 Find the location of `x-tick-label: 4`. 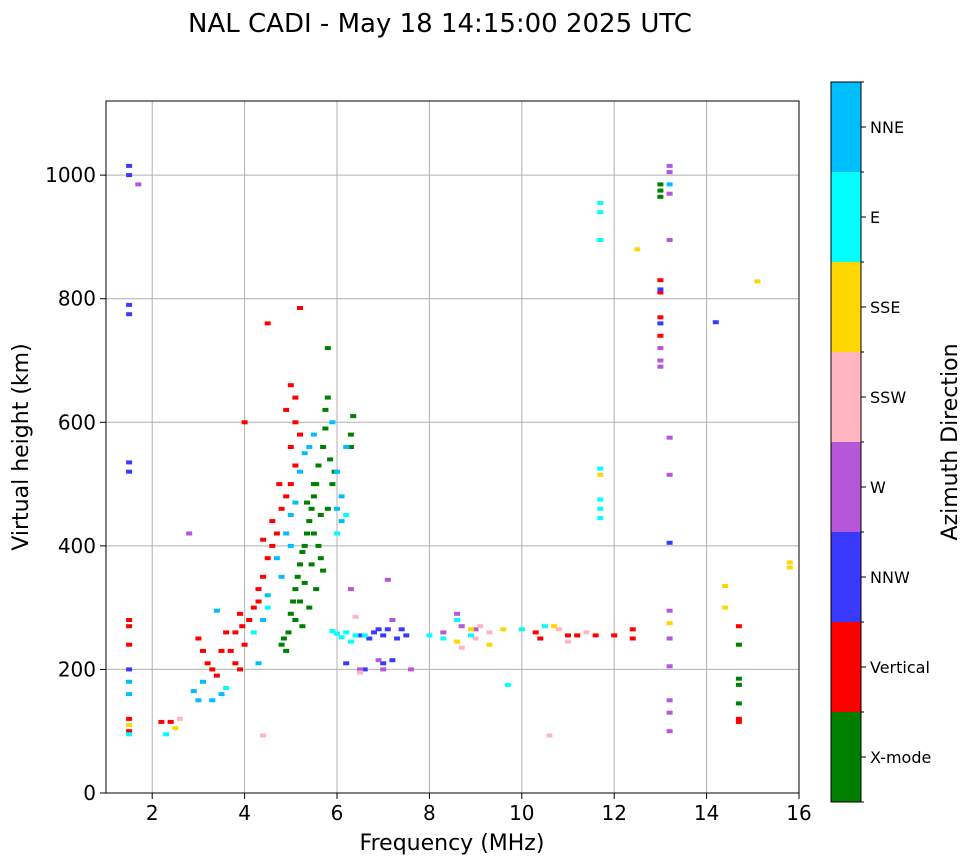

x-tick-label: 4 is located at coordinates (244, 813).